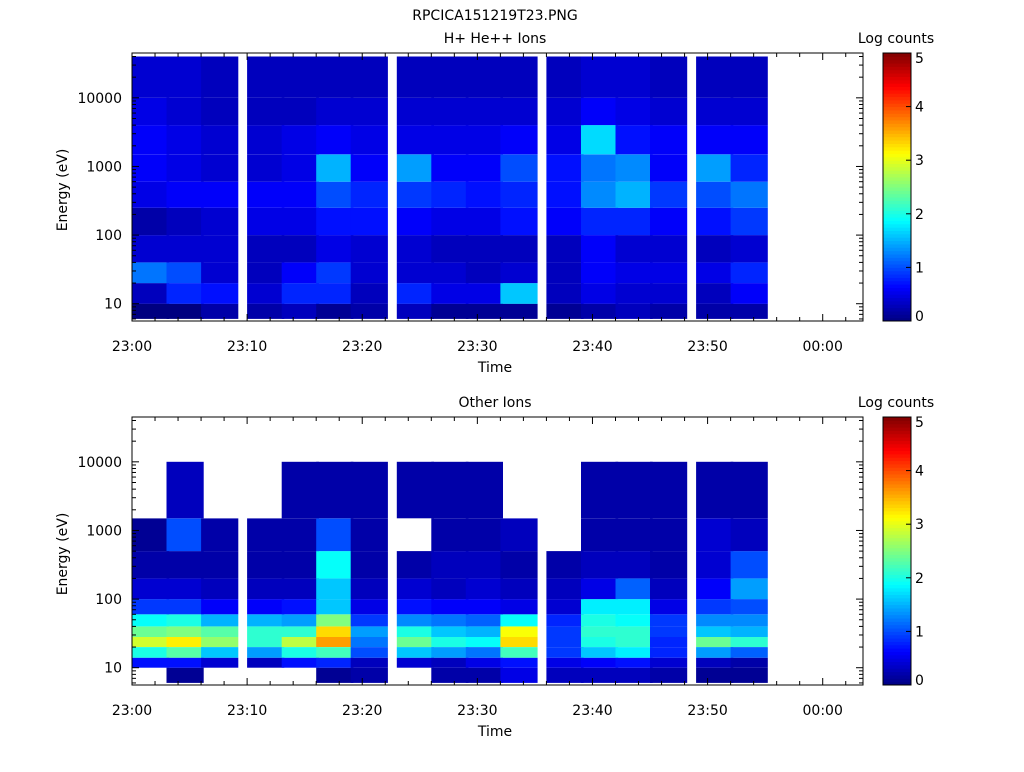  I want to click on x-tick-label: 23:00, so click(132, 711).